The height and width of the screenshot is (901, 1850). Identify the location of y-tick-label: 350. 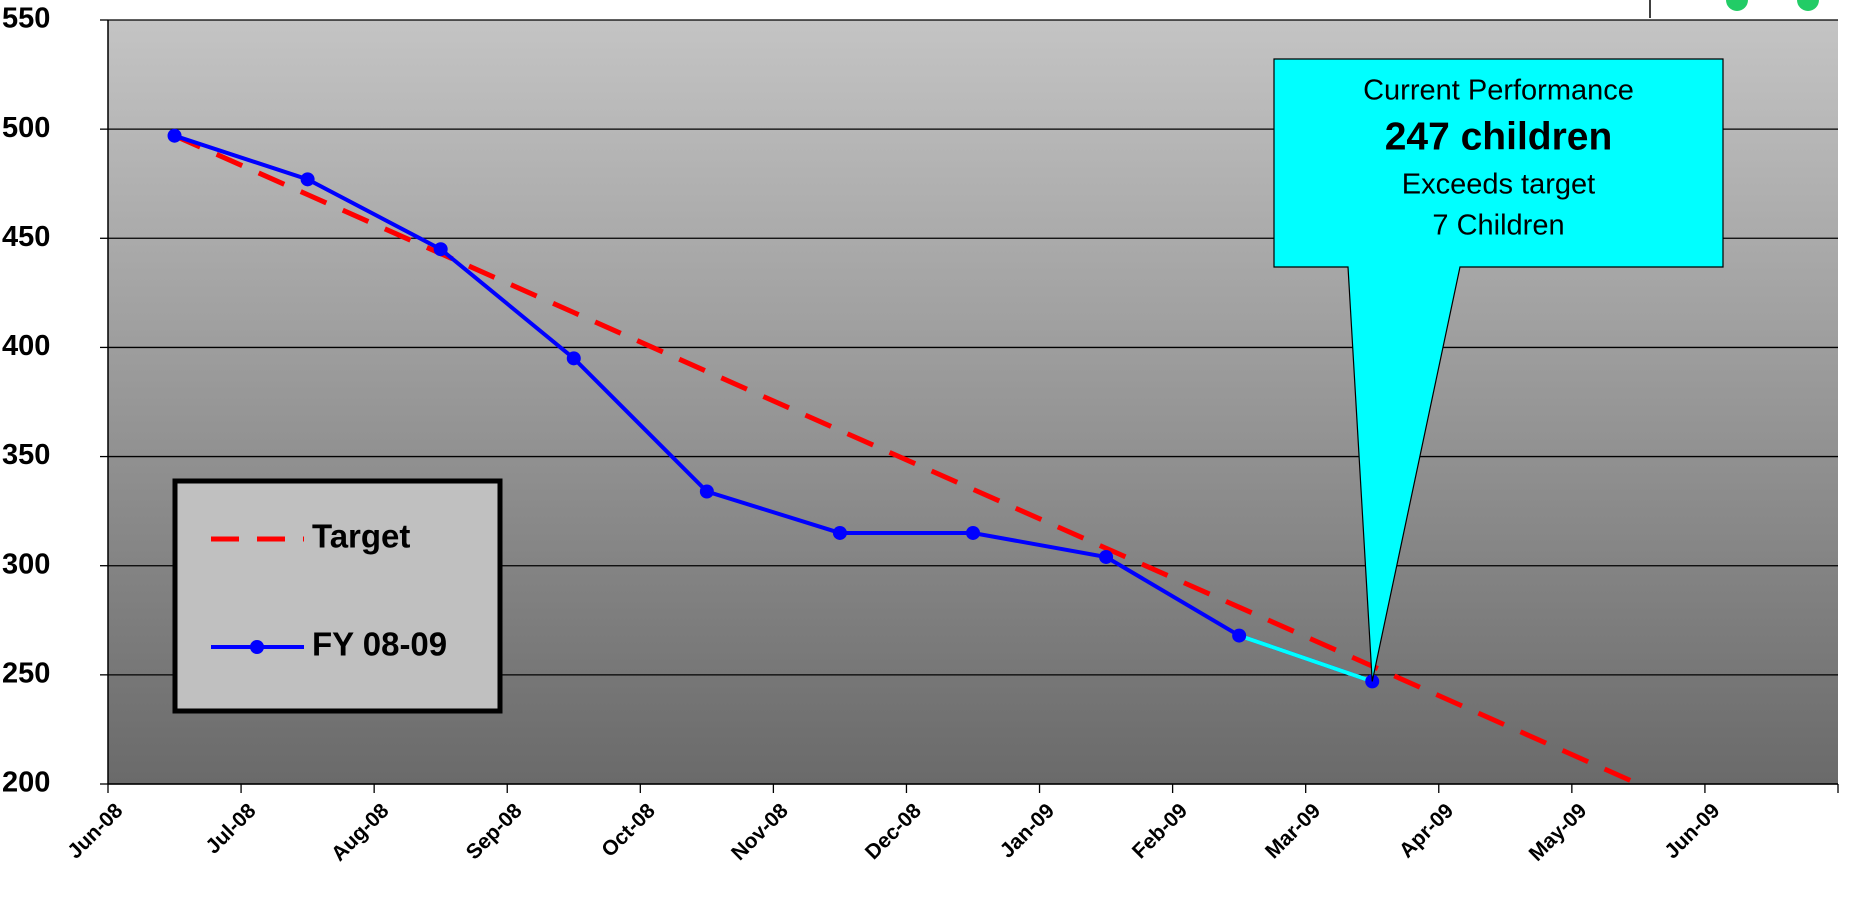
(26, 455).